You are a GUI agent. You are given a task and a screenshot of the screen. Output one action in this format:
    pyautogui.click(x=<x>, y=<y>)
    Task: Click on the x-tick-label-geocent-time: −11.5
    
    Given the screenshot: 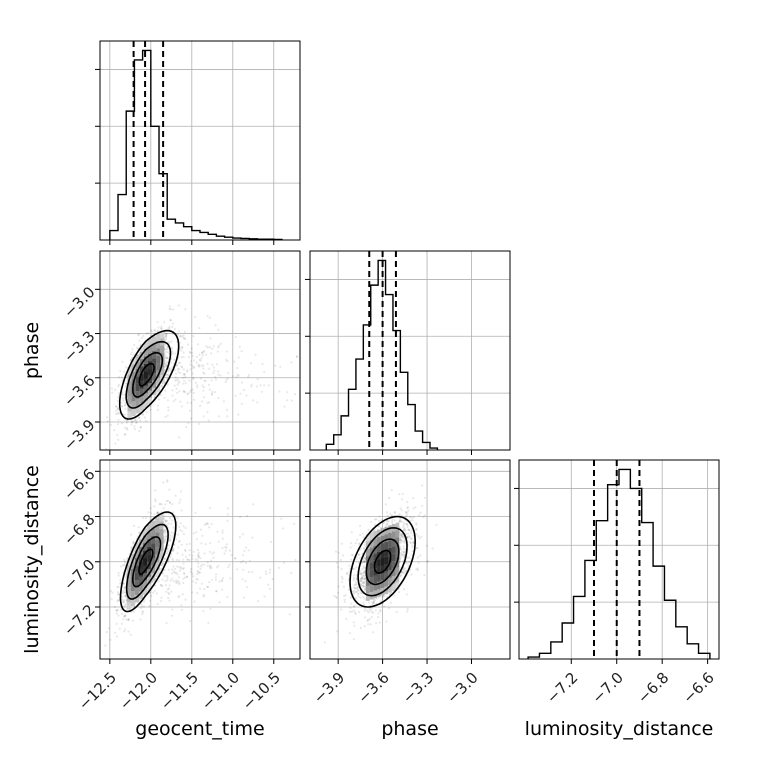 What is the action you would take?
    pyautogui.click(x=179, y=691)
    